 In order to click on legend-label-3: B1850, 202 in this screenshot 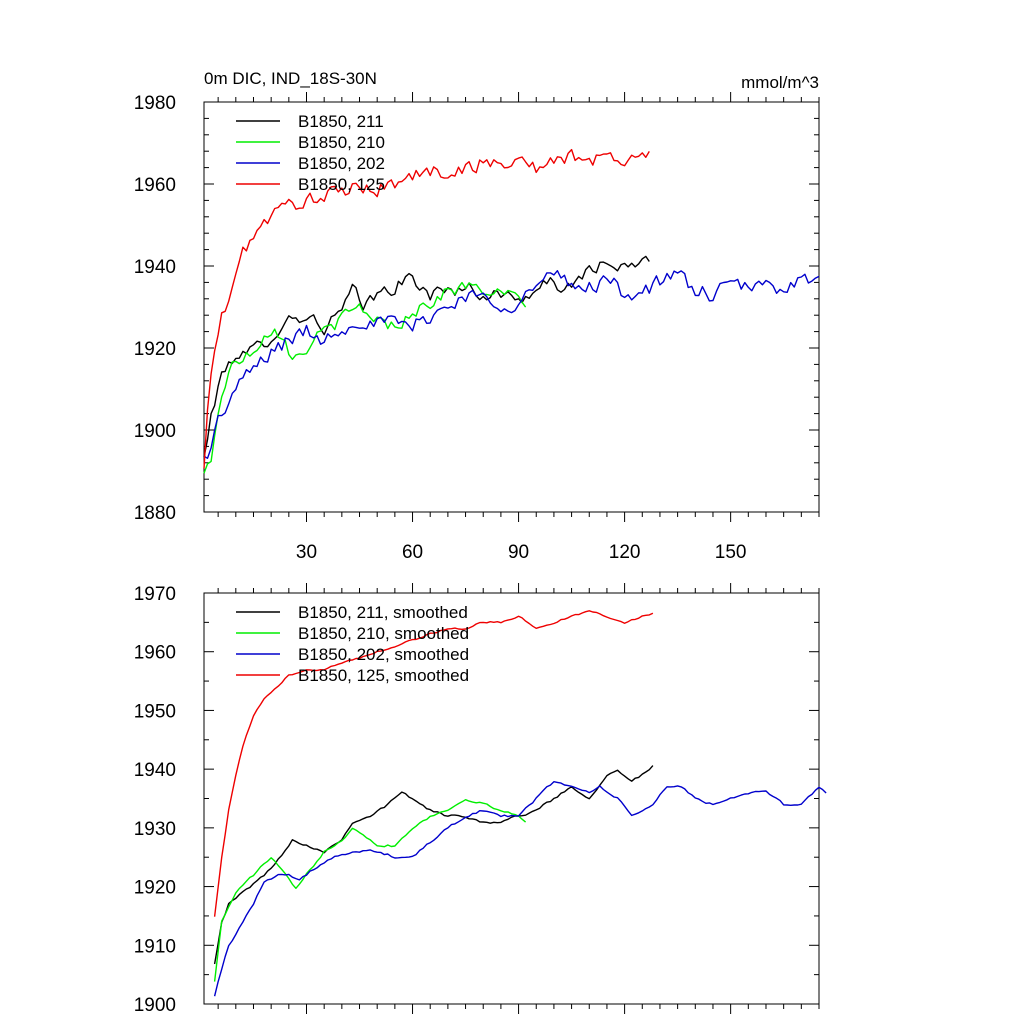, I will do `click(341, 163)`.